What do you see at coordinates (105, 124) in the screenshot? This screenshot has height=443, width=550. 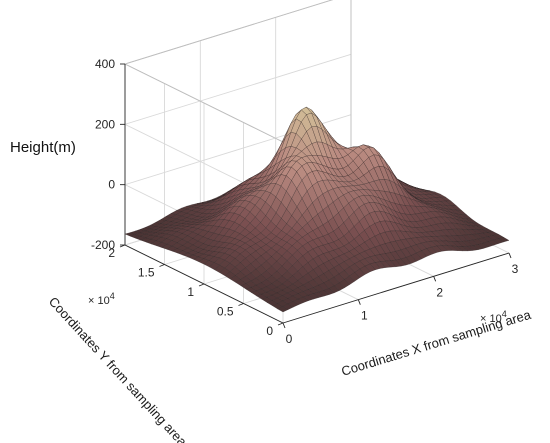 I see `z-tick-label: 200` at bounding box center [105, 124].